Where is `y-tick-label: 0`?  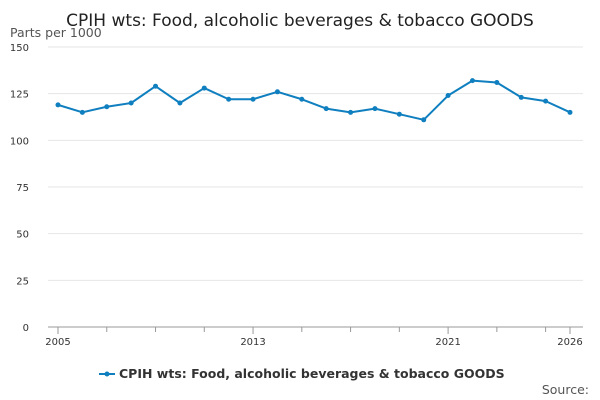
y-tick-label: 0 is located at coordinates (26, 328).